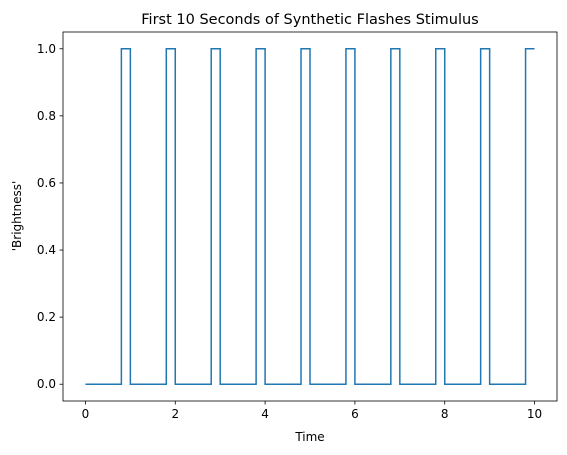 The image size is (567, 455). I want to click on x-tick-label: 2, so click(175, 414).